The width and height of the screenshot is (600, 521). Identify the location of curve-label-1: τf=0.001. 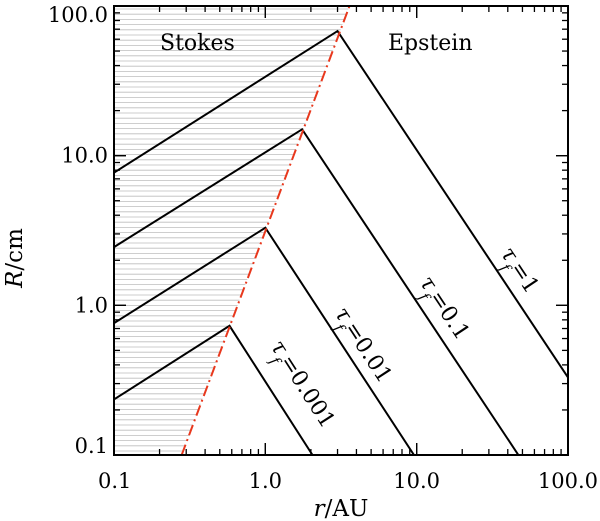
(299, 386).